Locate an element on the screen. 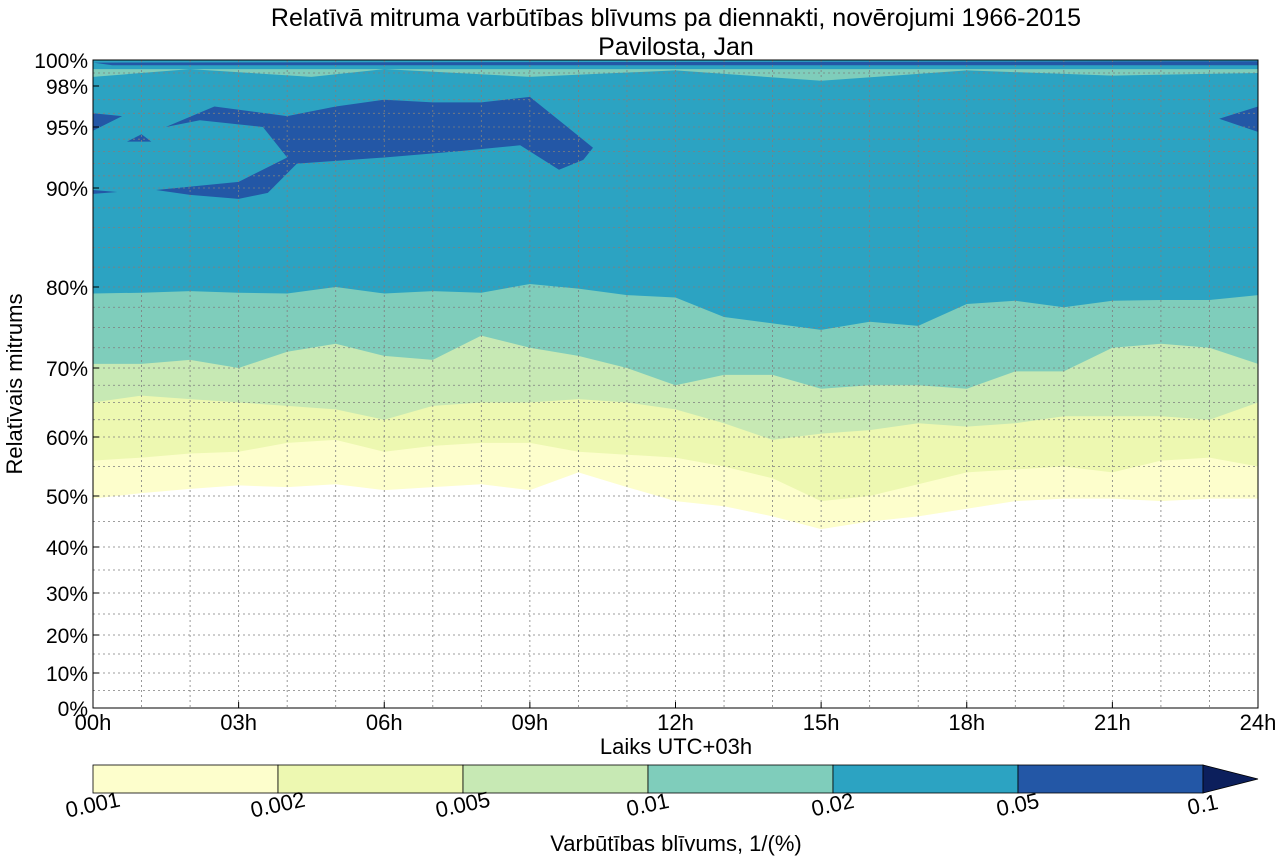 This screenshot has width=1284, height=863. x-axis-label: Laiks UTC+03h is located at coordinates (676, 746).